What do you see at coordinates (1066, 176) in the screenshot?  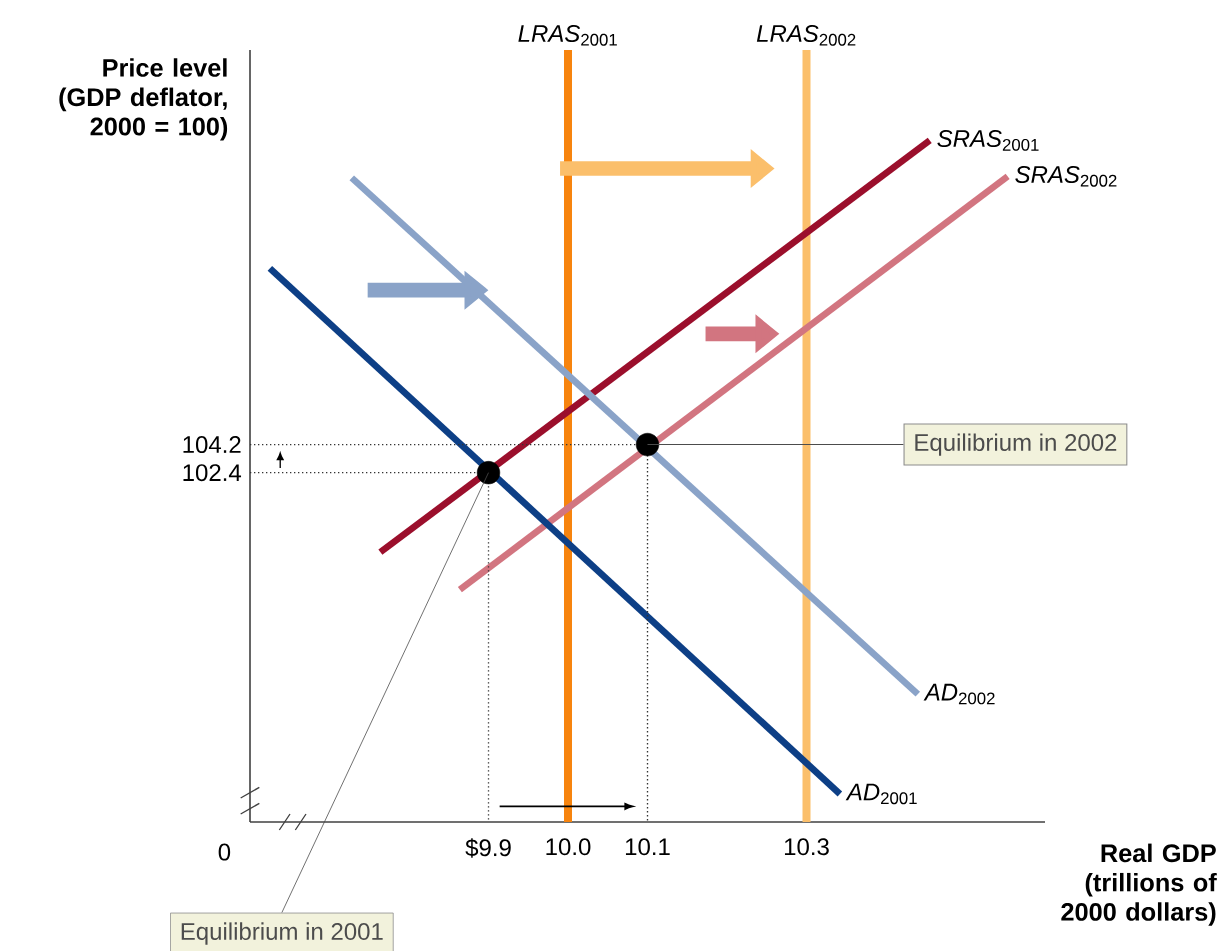 I see `series-label: SRAS$_{2002}$` at bounding box center [1066, 176].